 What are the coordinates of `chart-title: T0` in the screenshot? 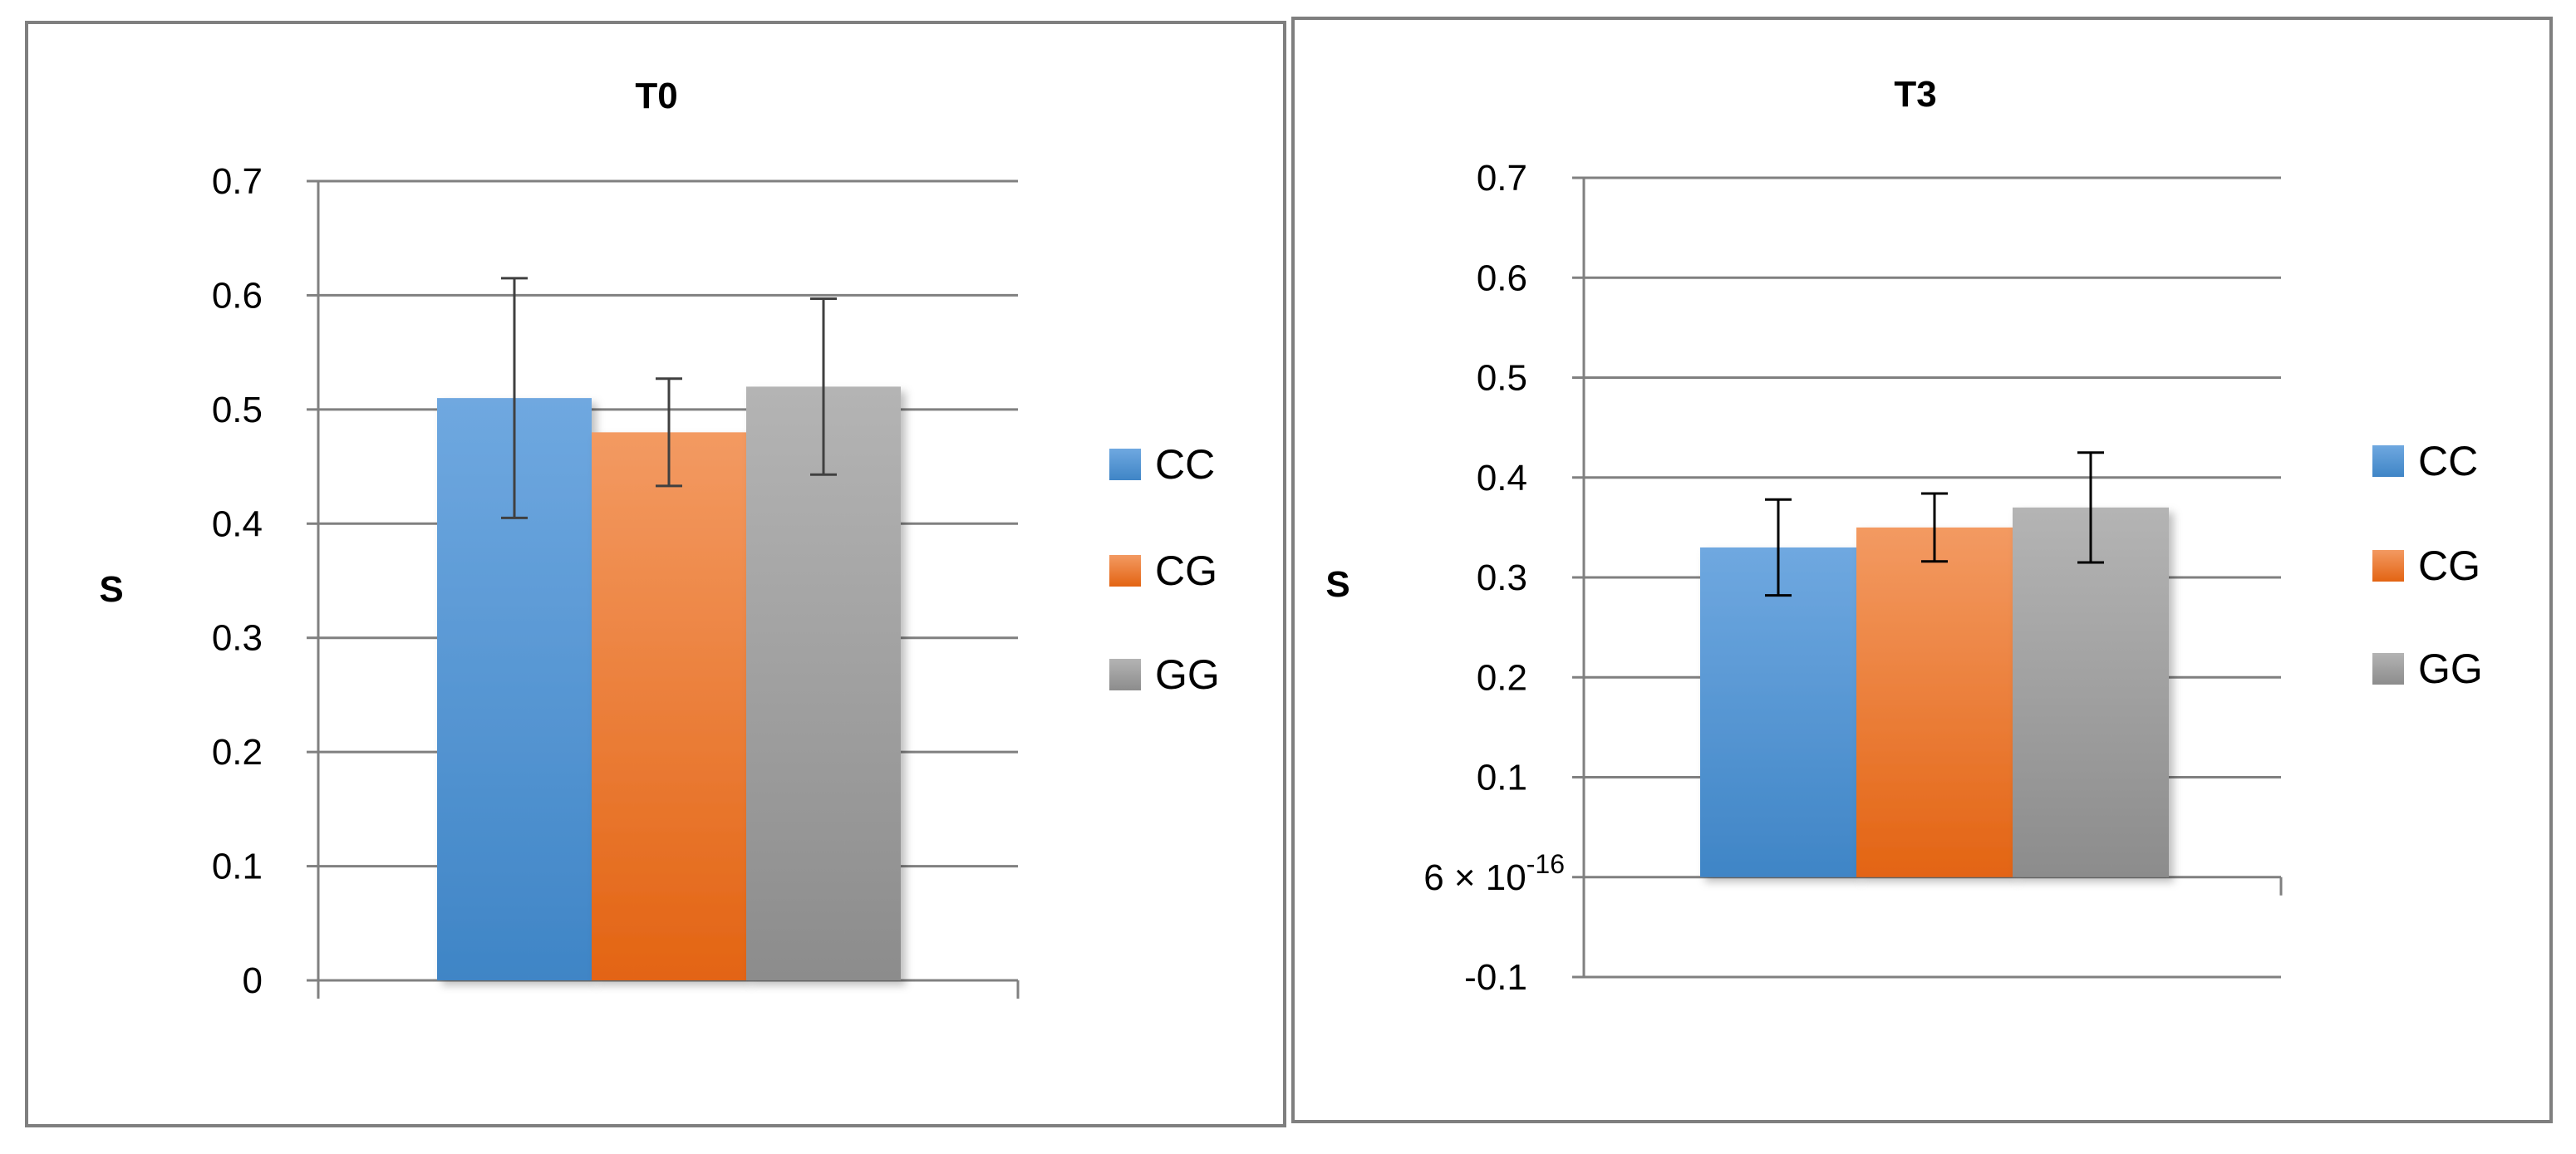 It's located at (656, 96).